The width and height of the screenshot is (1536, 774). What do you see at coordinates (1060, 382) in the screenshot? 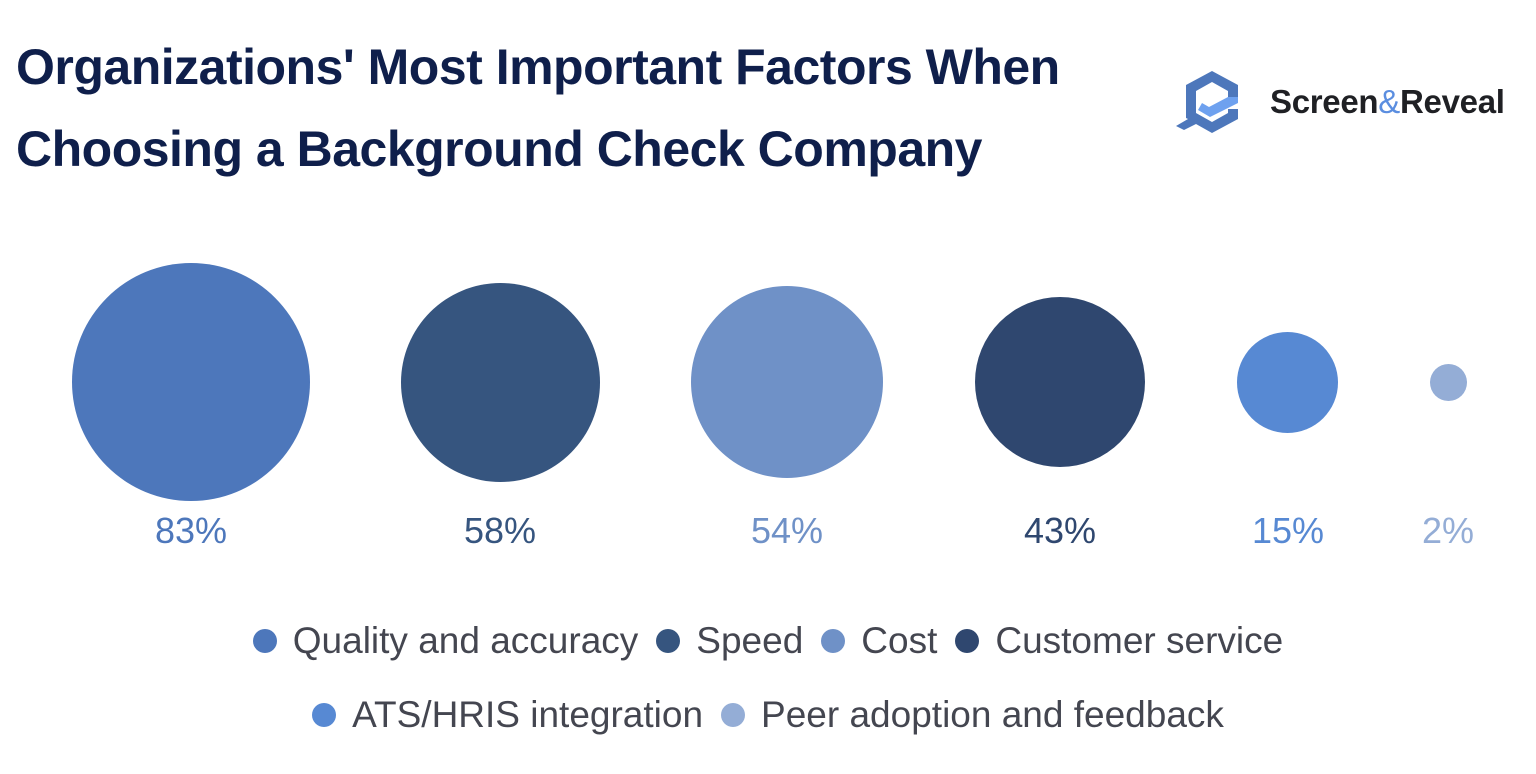
I see `bubble-customer-service` at bounding box center [1060, 382].